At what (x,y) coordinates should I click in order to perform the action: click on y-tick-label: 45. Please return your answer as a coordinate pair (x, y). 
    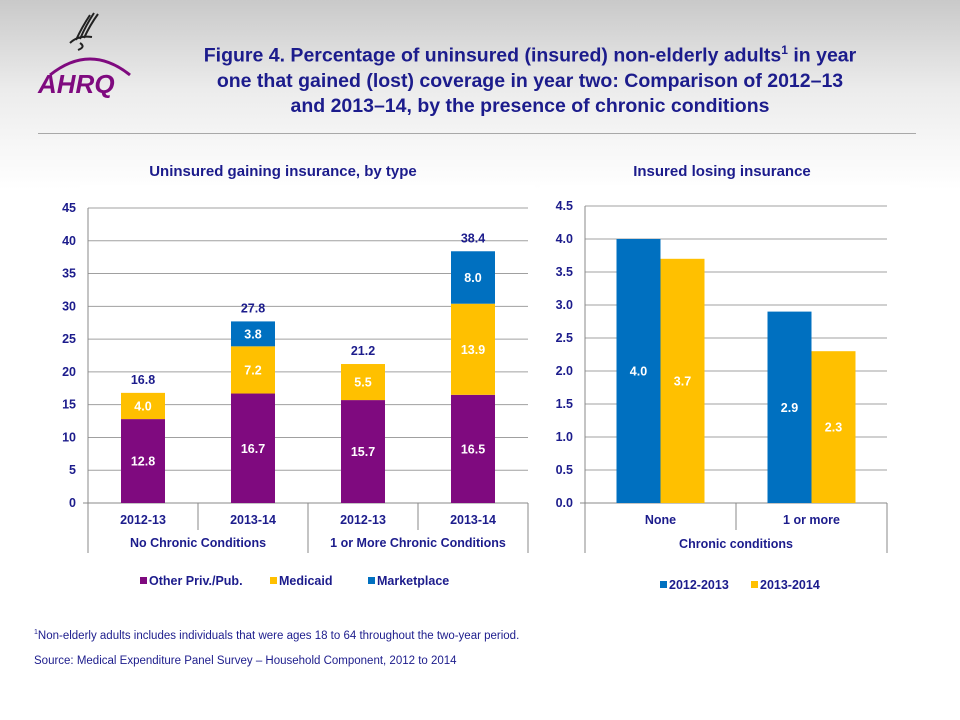
    Looking at the image, I should click on (69, 208).